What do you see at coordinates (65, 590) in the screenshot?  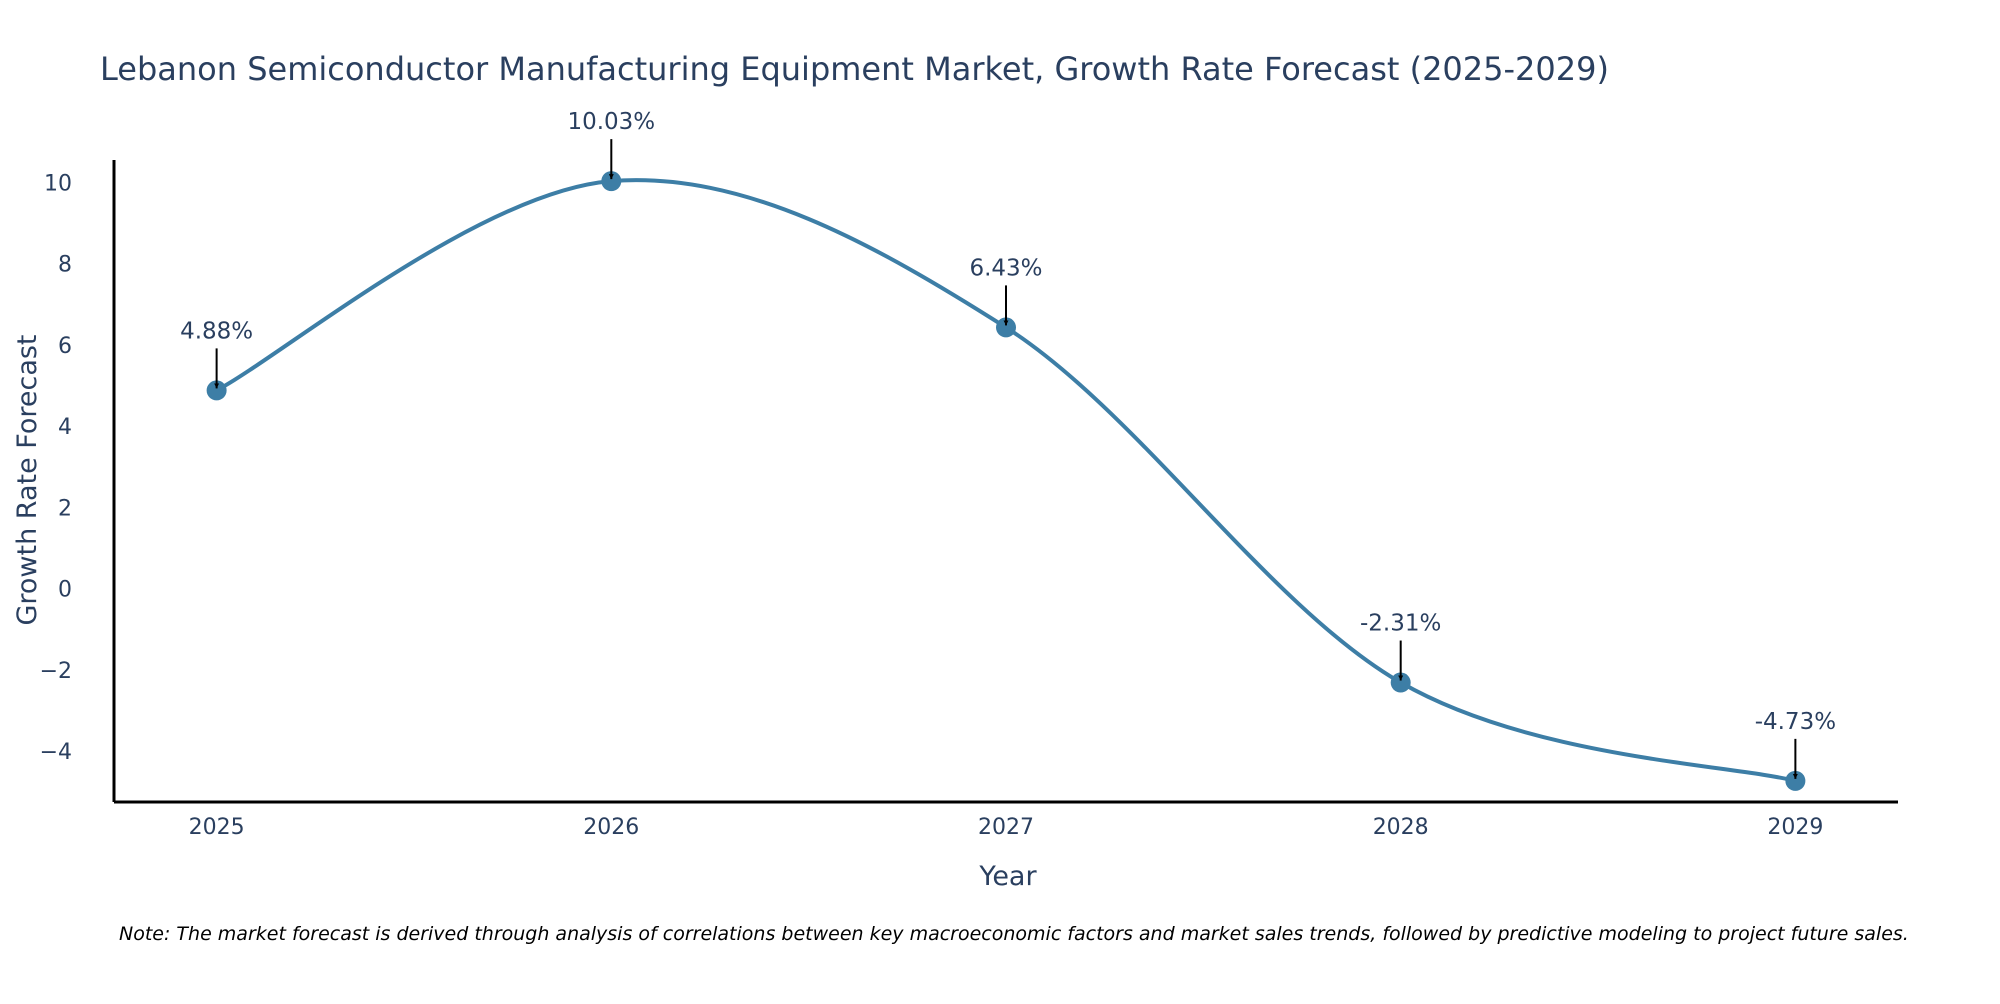 I see `y-tick-label: 0` at bounding box center [65, 590].